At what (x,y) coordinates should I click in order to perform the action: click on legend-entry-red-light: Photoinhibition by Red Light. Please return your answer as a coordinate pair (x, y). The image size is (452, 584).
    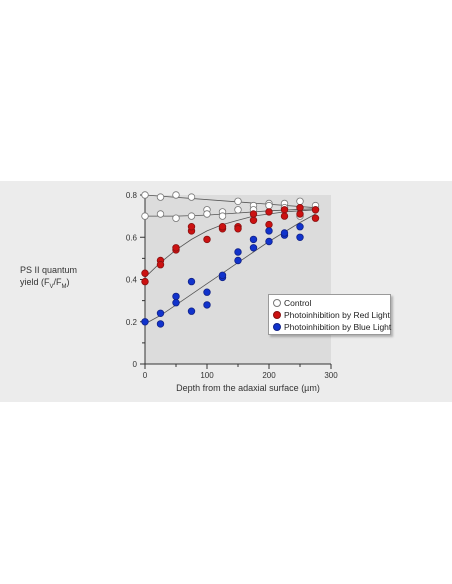
    Looking at the image, I should click on (331, 315).